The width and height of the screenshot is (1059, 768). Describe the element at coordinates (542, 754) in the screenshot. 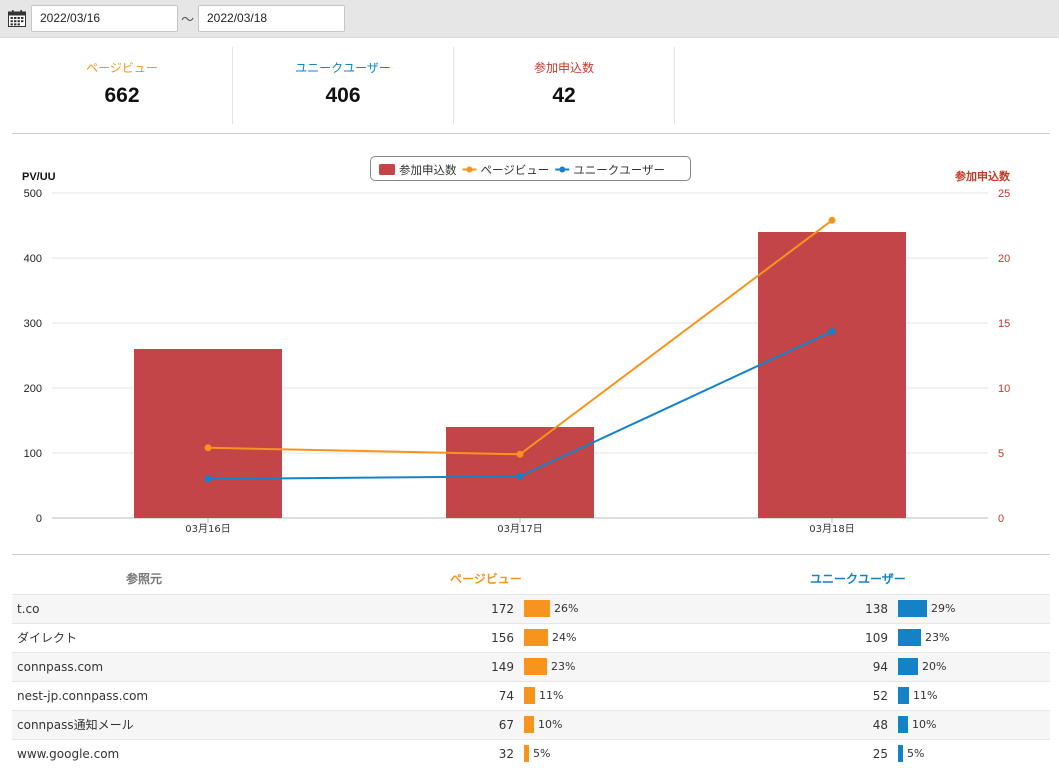

I see `pageviews-share-bar-percent: 5%` at that location.